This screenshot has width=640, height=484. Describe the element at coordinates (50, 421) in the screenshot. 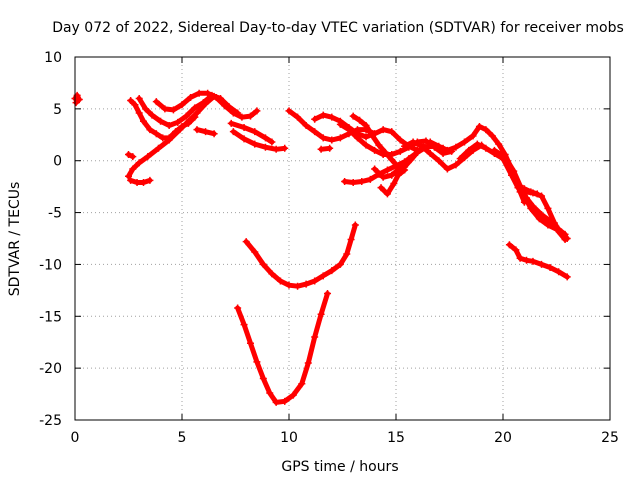

I see `y-tick-label: -25` at that location.